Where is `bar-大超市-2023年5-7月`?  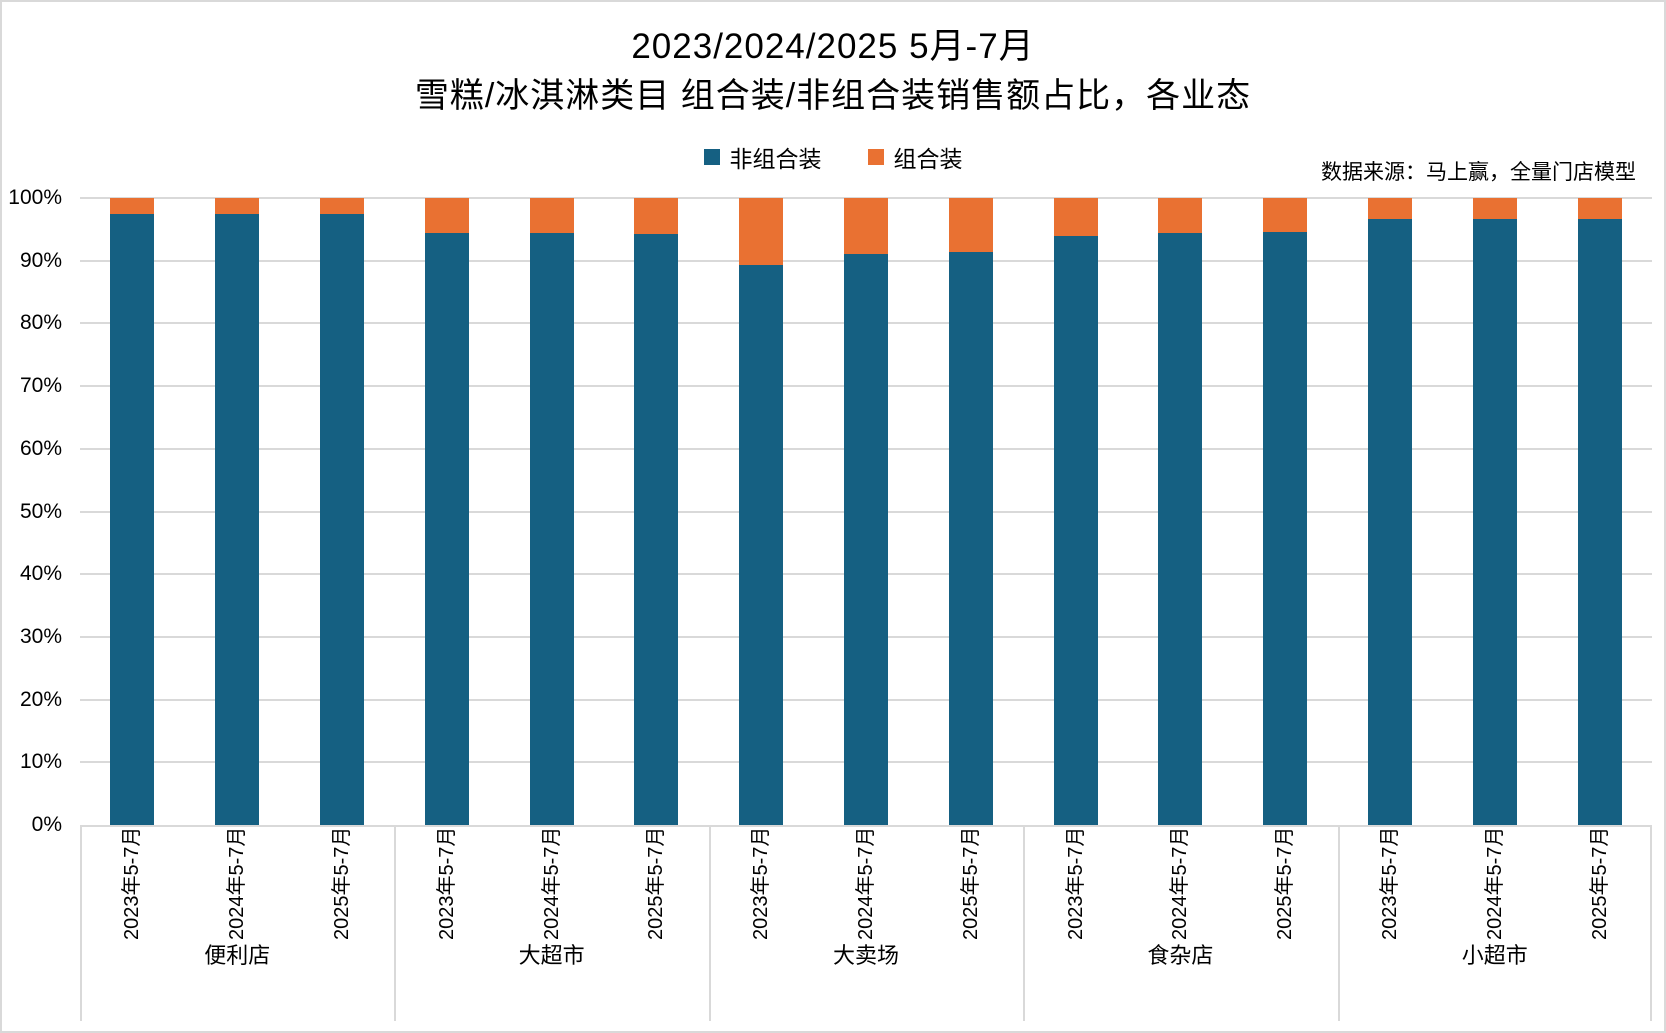 bar-大超市-2023年5-7月 is located at coordinates (446, 511).